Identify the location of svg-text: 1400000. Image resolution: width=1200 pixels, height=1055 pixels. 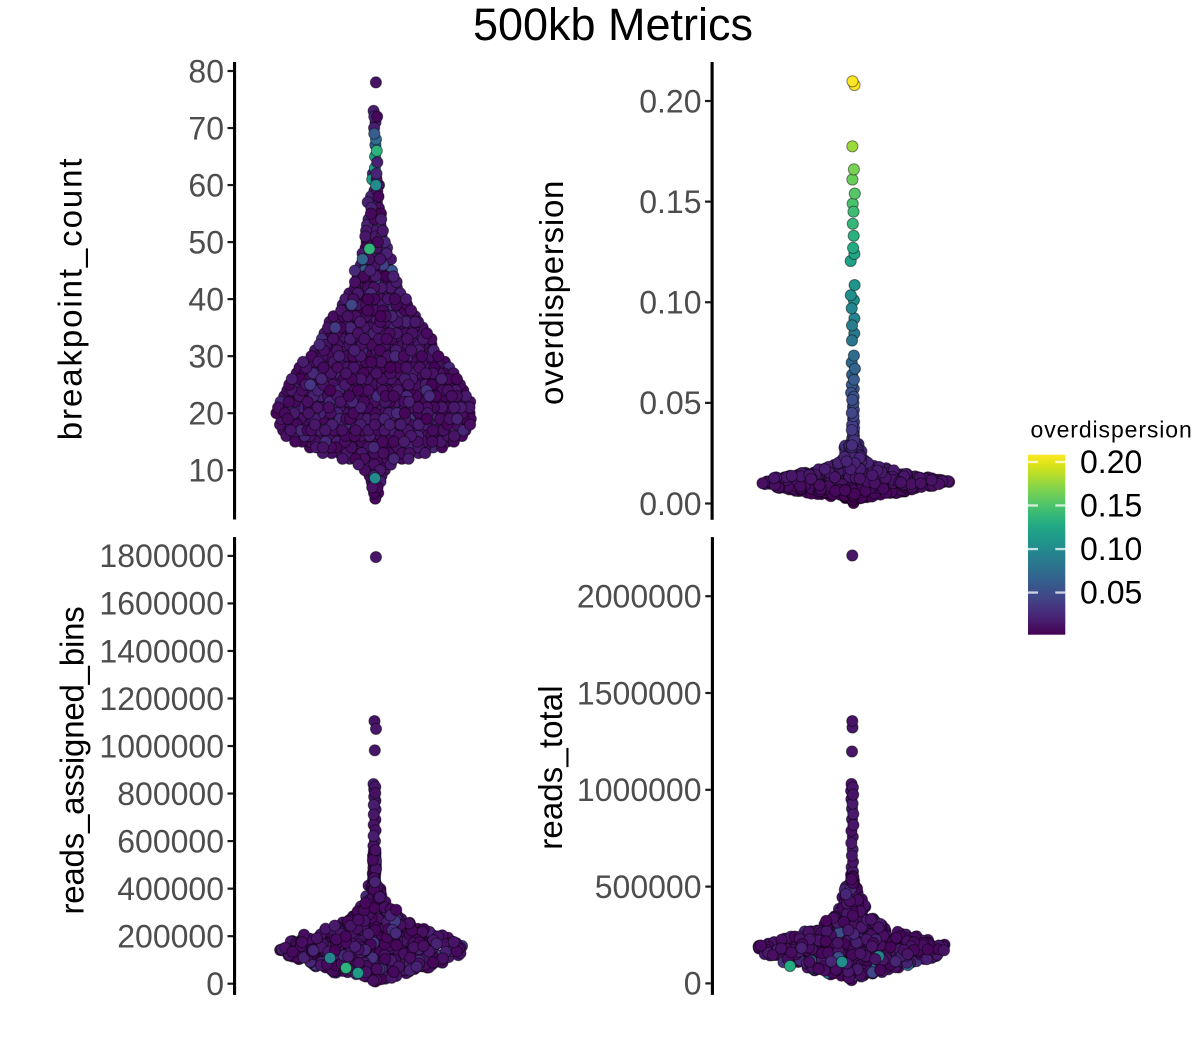
(161, 651).